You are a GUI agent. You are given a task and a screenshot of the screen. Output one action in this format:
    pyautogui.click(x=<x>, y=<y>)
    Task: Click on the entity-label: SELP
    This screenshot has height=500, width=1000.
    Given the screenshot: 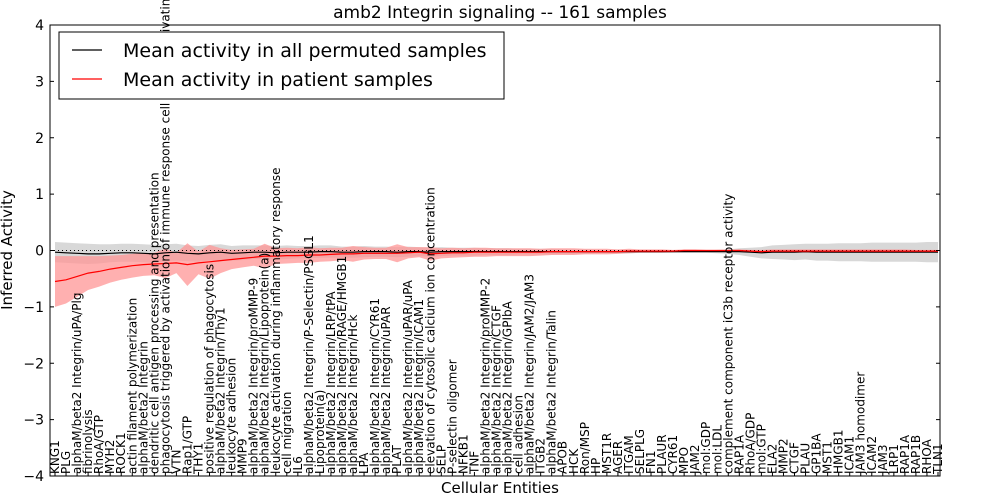 What is the action you would take?
    pyautogui.click(x=441, y=459)
    